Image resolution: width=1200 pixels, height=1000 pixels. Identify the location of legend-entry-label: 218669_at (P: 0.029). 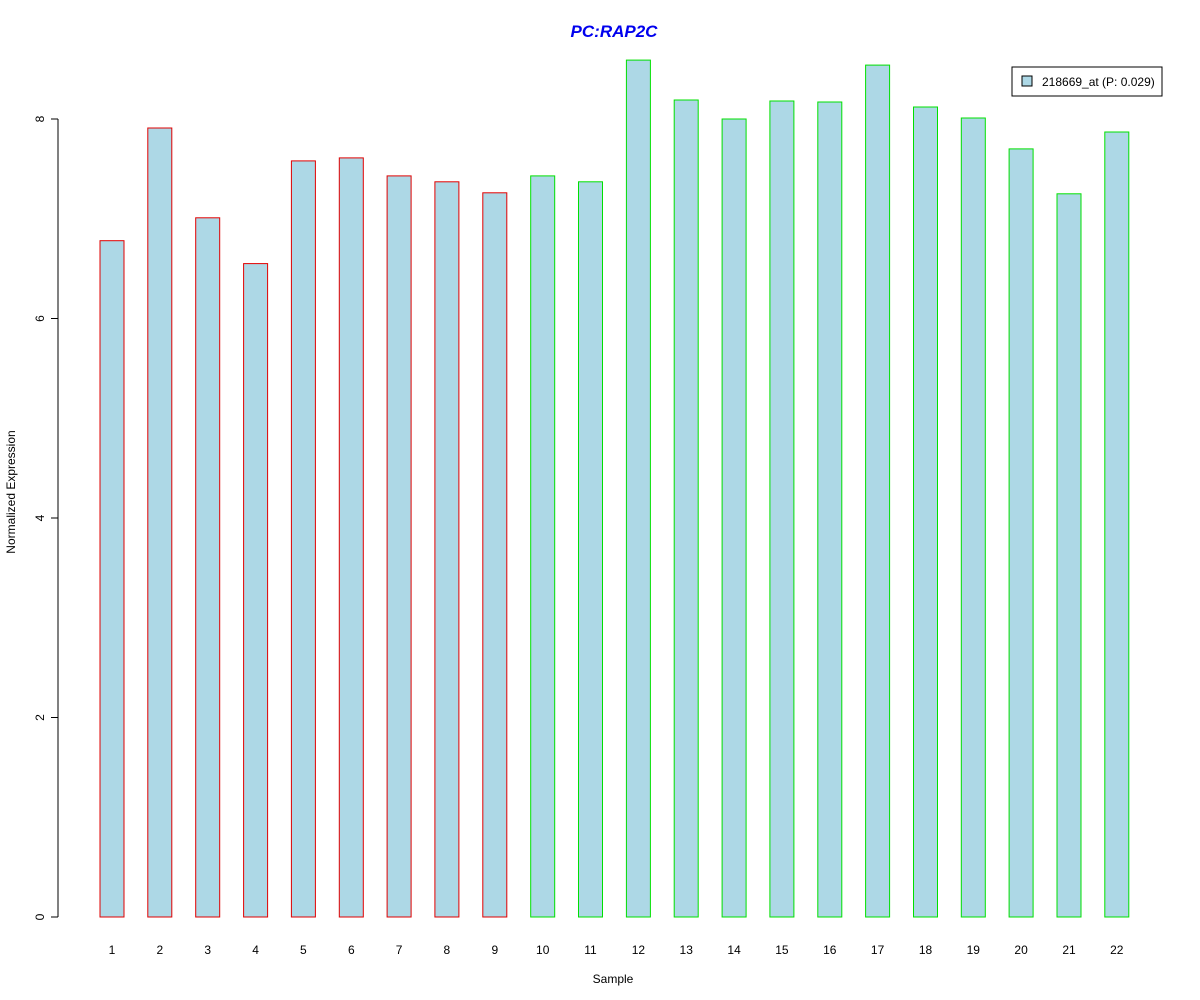
(1098, 82).